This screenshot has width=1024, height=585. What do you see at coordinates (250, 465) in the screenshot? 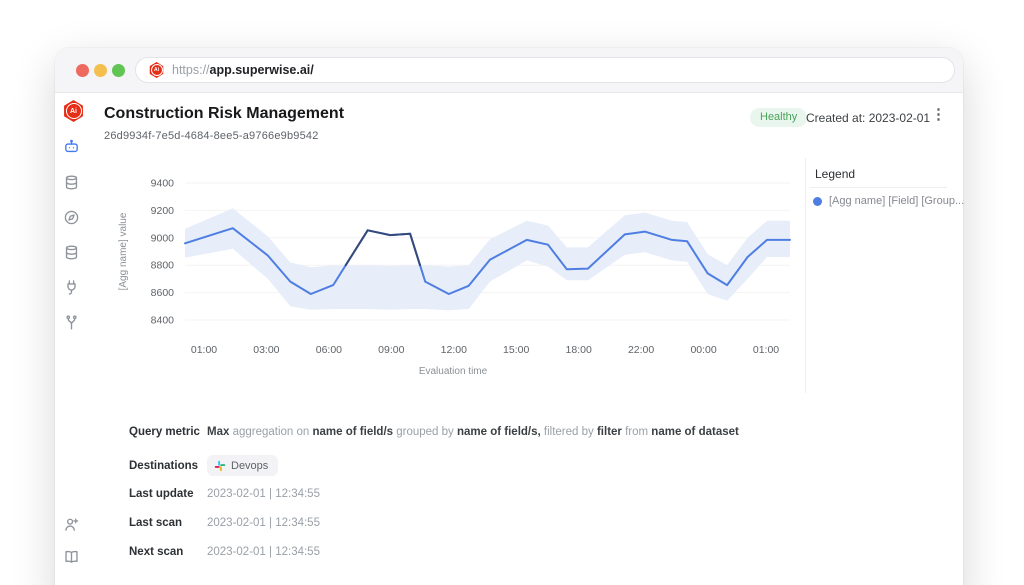
I see `destination-chip-label: Devops` at bounding box center [250, 465].